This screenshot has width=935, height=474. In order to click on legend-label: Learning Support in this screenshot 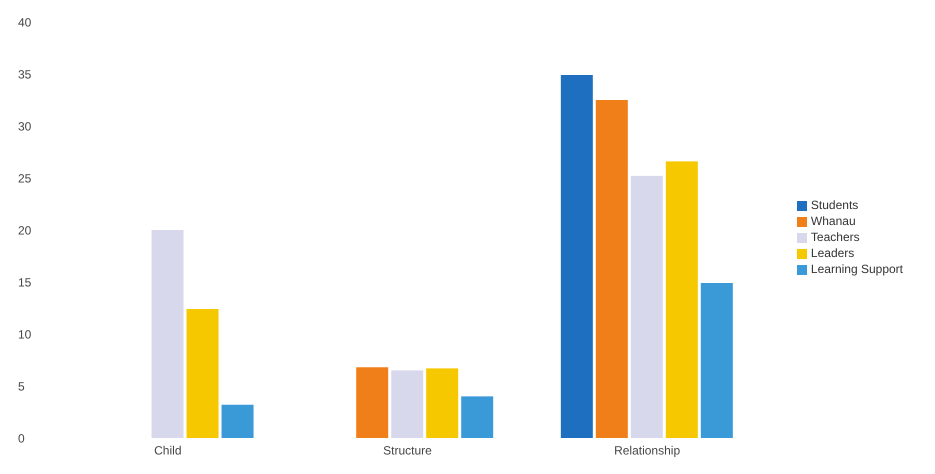, I will do `click(856, 269)`.